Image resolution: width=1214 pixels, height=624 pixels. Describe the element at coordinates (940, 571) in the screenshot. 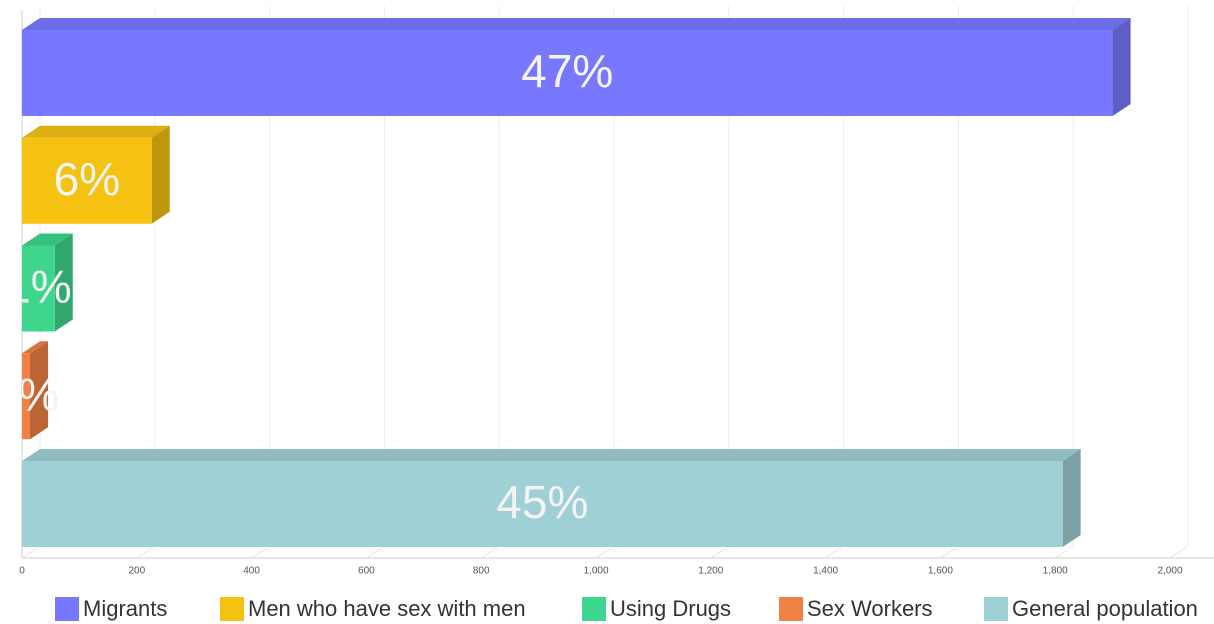

I see `x-tick-label: 1,600` at that location.